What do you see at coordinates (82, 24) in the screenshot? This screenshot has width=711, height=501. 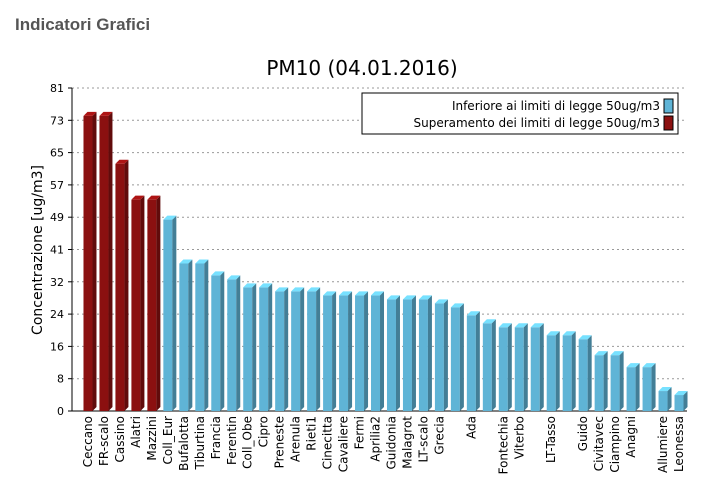 I see `page-title: Indicatori Grafici` at bounding box center [82, 24].